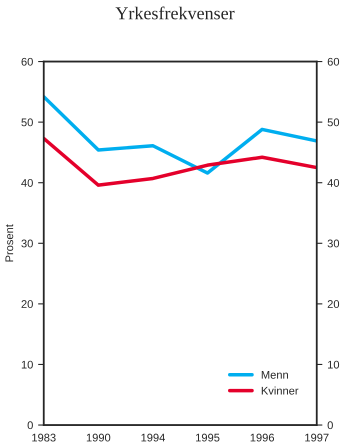  Describe the element at coordinates (27, 122) in the screenshot. I see `y-tick-label: 50` at that location.